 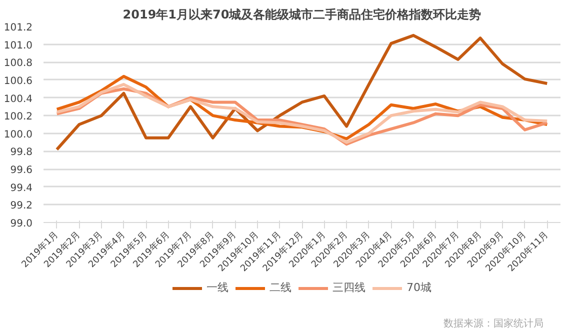 I want to click on y-tick-label: 100.4, so click(x=18, y=99).